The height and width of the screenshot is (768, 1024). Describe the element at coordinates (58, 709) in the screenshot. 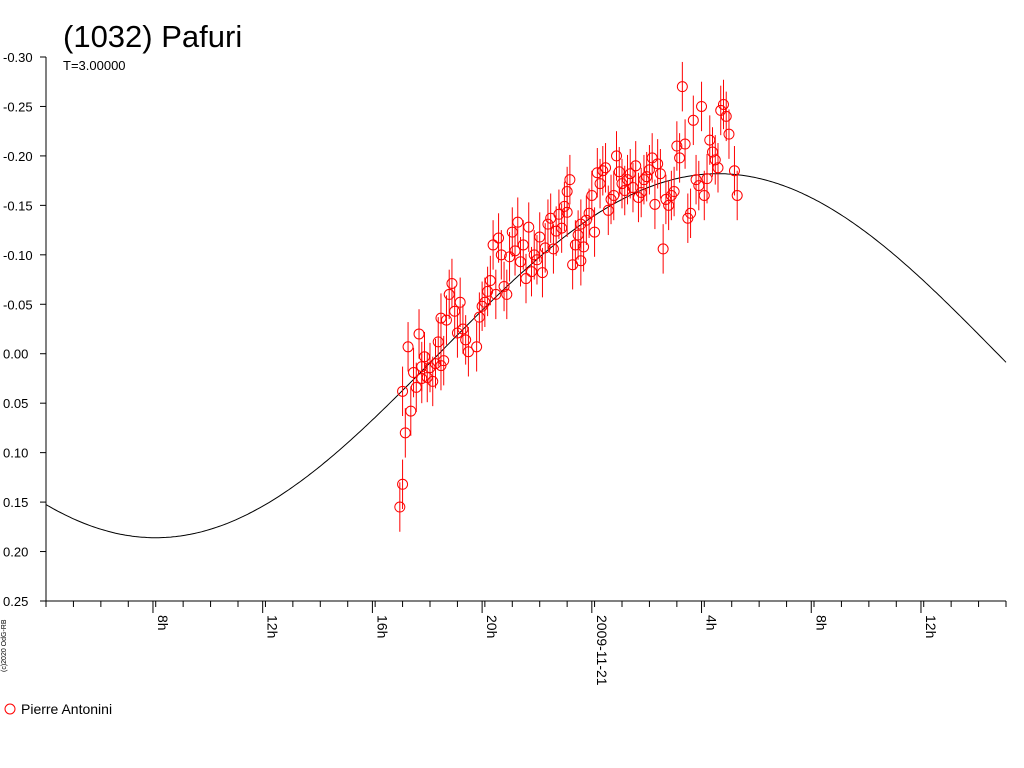

I see `legend: Pierre Antonini` at that location.